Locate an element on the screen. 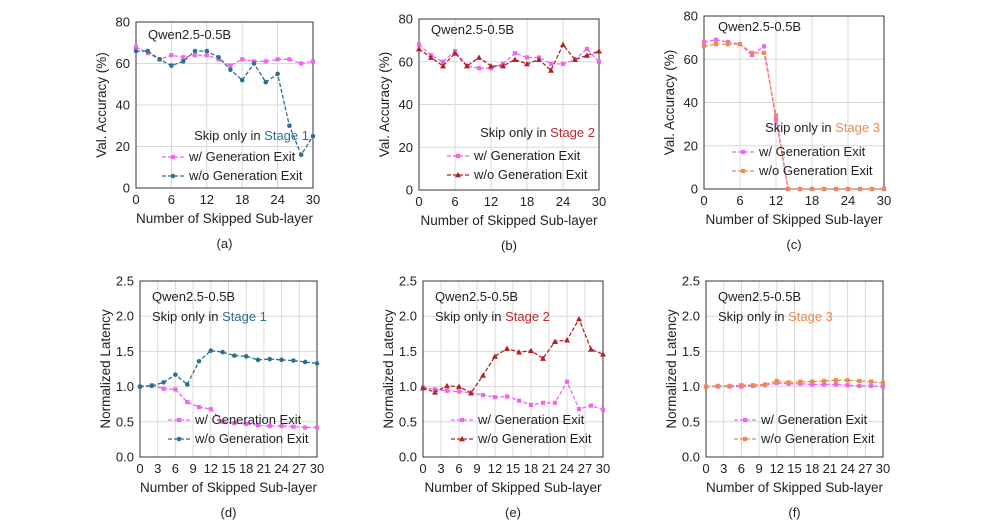 Image resolution: width=996 pixels, height=530 pixels. panel-caption: (d) is located at coordinates (229, 512).